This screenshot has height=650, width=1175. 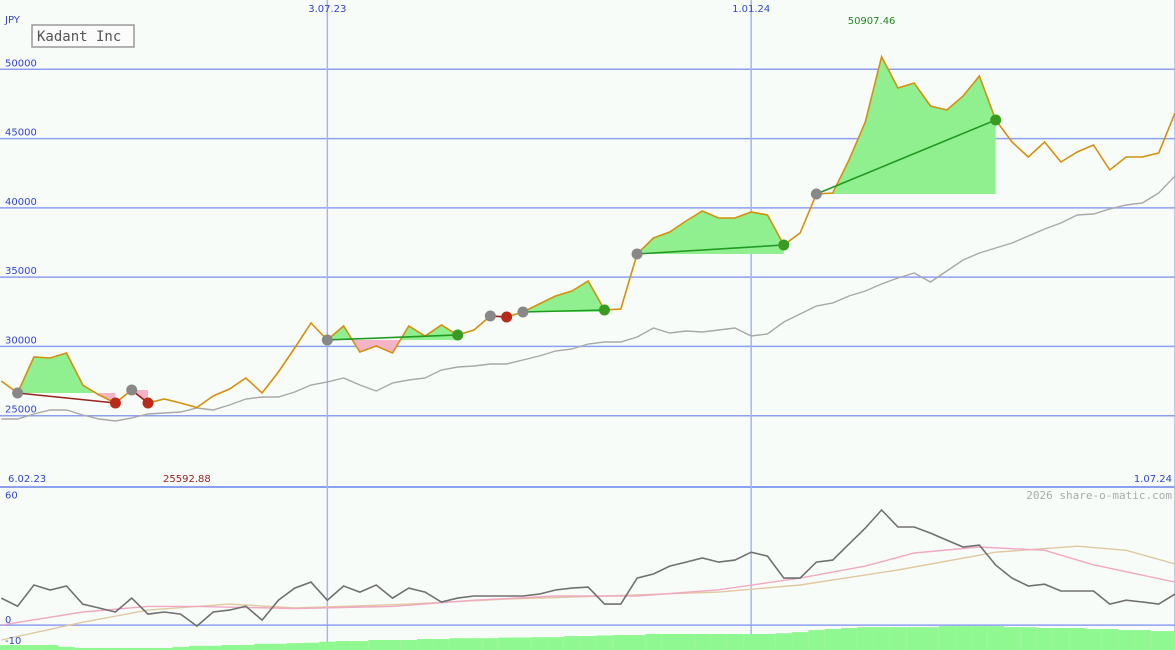 What do you see at coordinates (21, 202) in the screenshot?
I see `y-tick-label: 40000` at bounding box center [21, 202].